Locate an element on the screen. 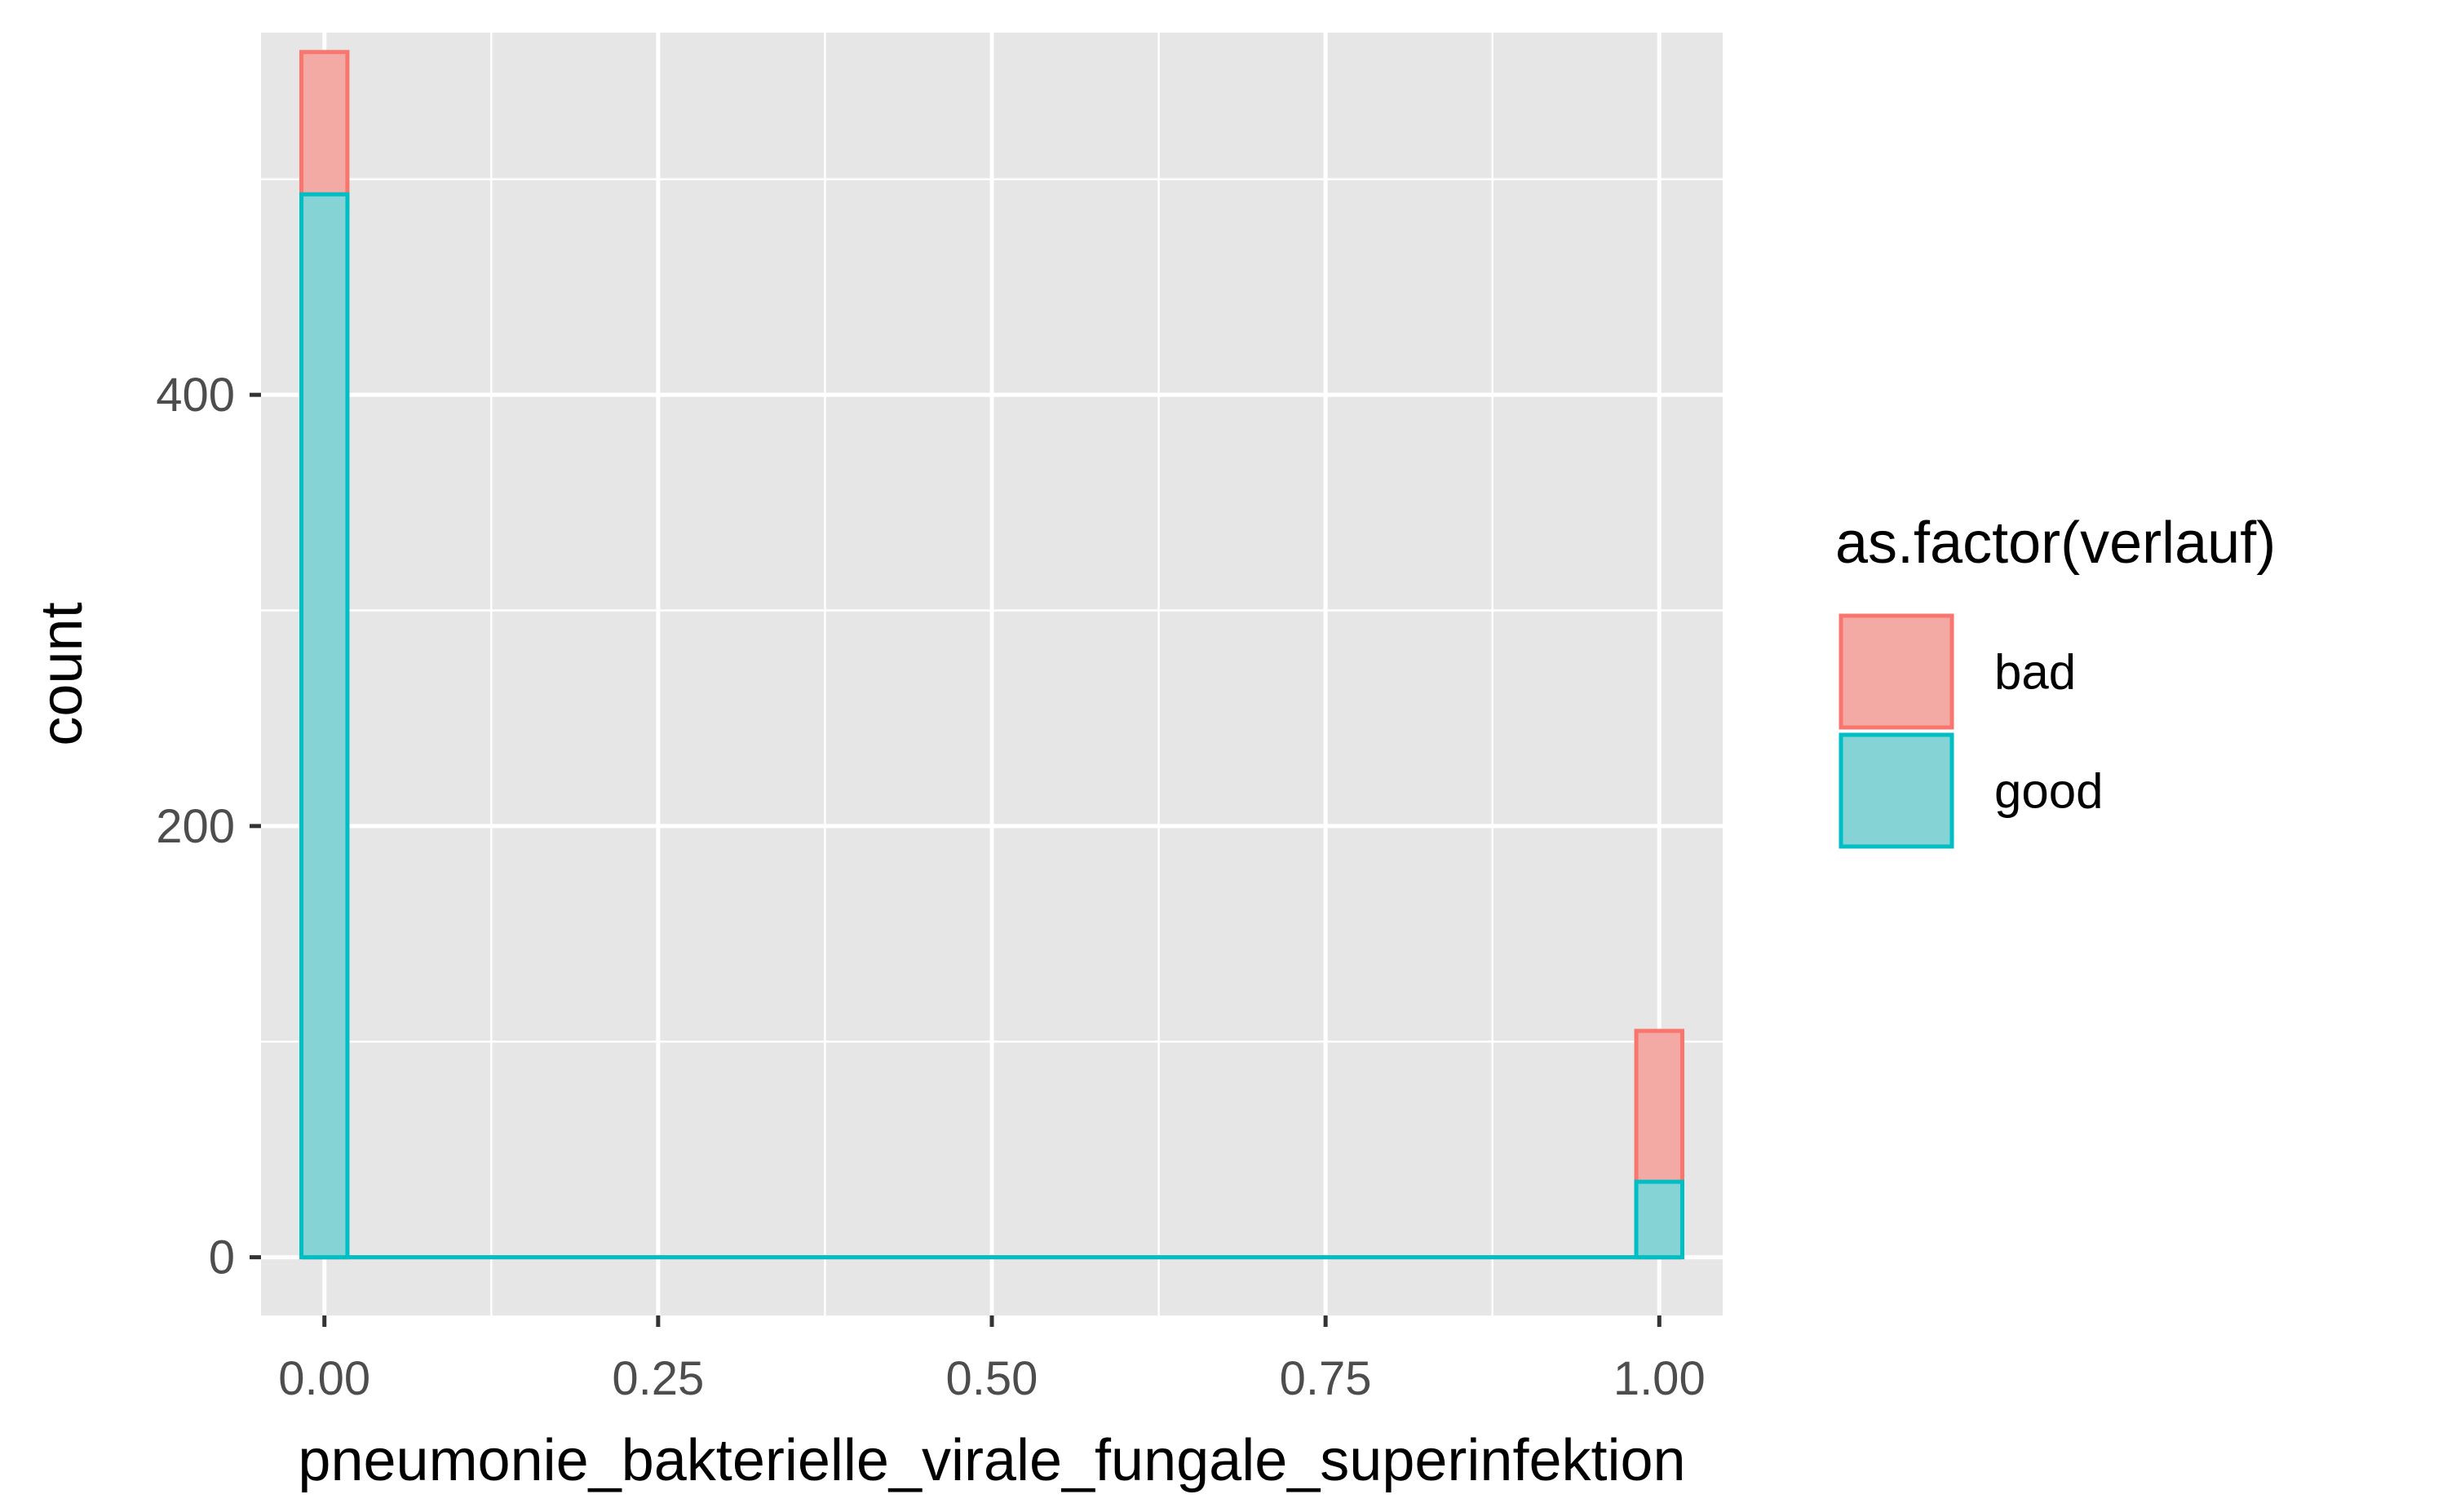 This screenshot has height=1512, width=2447. x-tick-label: 1.00 is located at coordinates (1659, 1378).